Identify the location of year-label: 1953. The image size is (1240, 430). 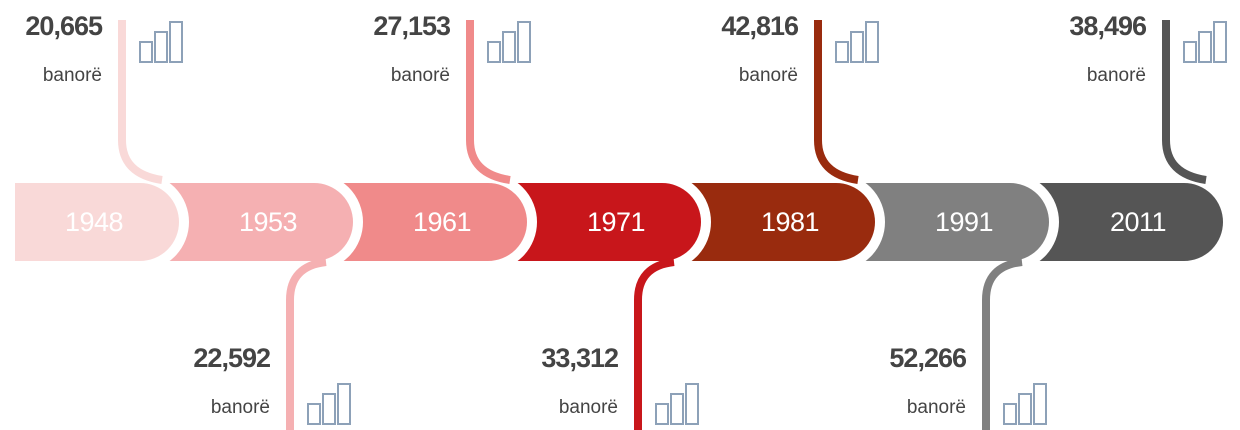
(268, 222).